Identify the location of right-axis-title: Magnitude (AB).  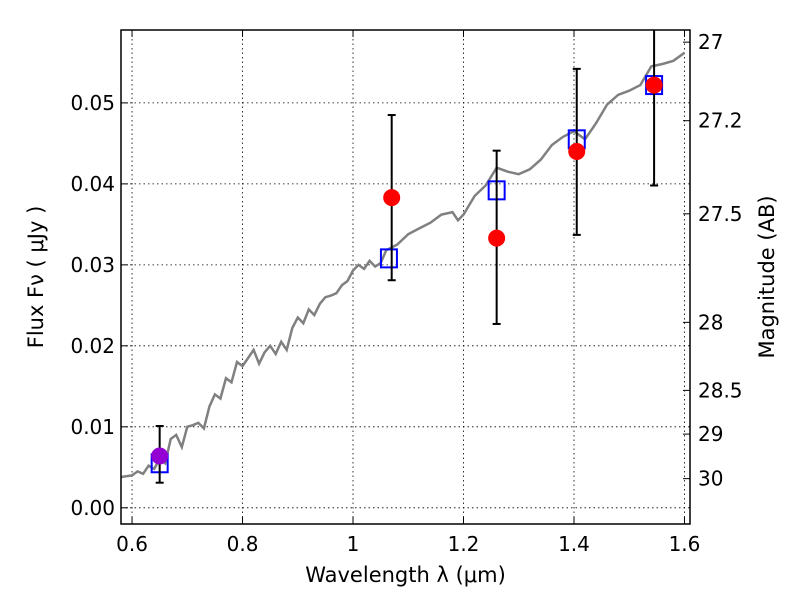
(767, 276).